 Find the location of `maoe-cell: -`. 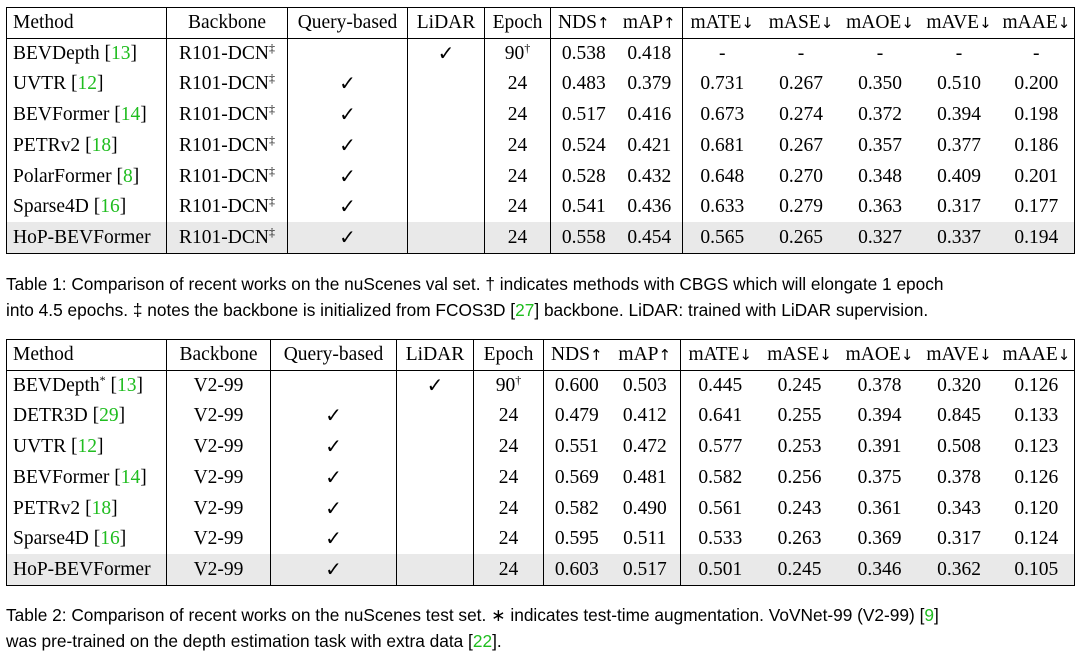

maoe-cell: - is located at coordinates (880, 54).